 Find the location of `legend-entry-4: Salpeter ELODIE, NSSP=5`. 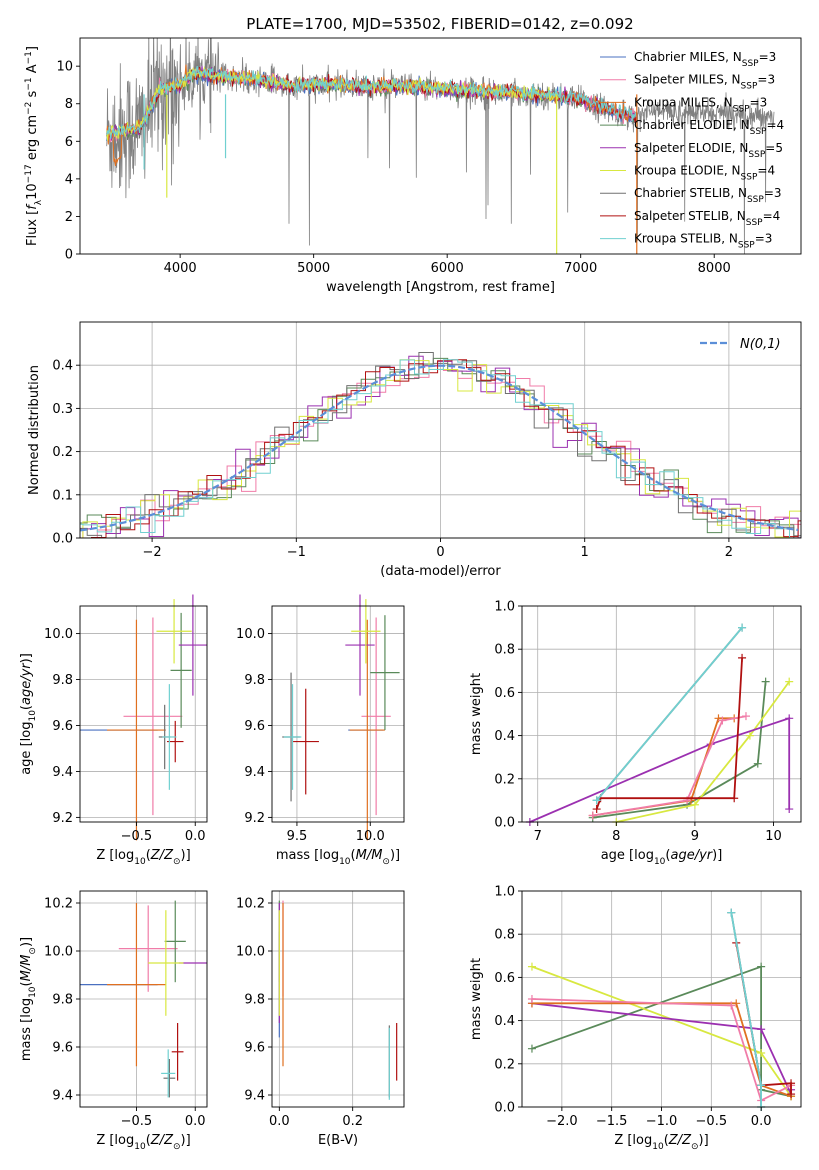

legend-entry-4: Salpeter ELODIE, NSSP=5 is located at coordinates (708, 150).